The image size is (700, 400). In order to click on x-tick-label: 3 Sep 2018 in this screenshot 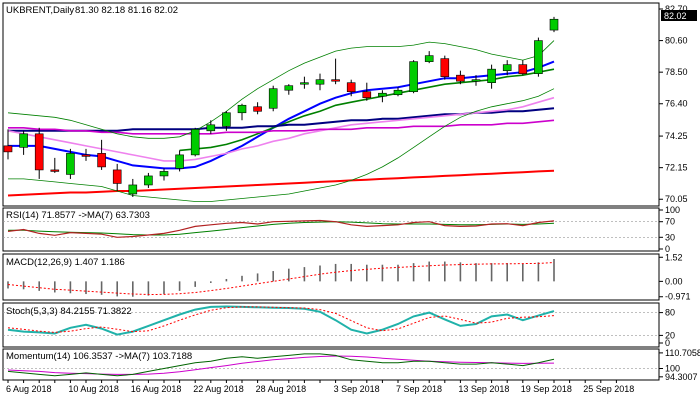, I will do `click(357, 389)`.